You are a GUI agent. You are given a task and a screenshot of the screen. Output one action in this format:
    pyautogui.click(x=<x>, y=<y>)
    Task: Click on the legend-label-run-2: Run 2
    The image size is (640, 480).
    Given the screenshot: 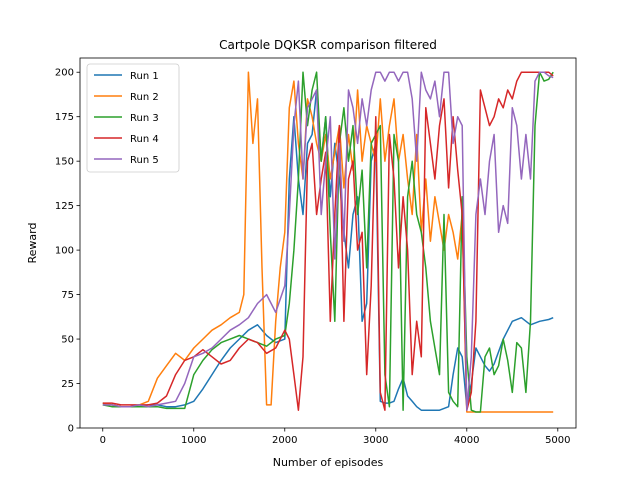 What is the action you would take?
    pyautogui.click(x=144, y=97)
    